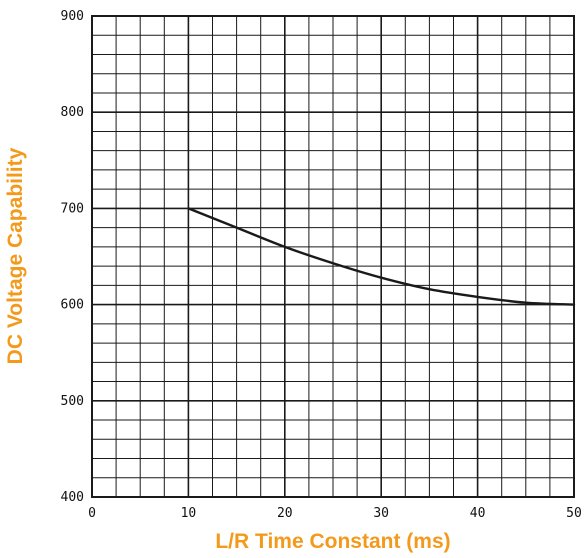  What do you see at coordinates (72, 497) in the screenshot?
I see `y-tick-label: 400` at bounding box center [72, 497].